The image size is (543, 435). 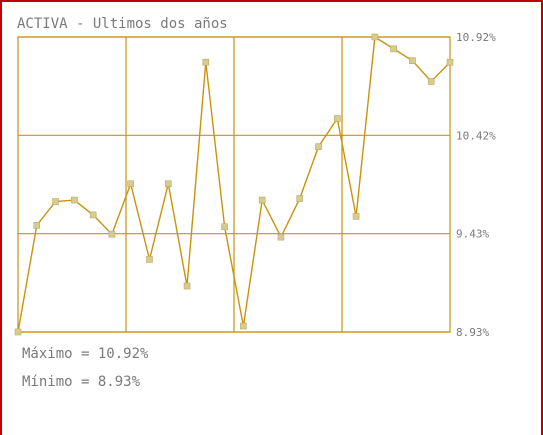 What do you see at coordinates (476, 37) in the screenshot?
I see `y-tick-label: 10.92%` at bounding box center [476, 37].